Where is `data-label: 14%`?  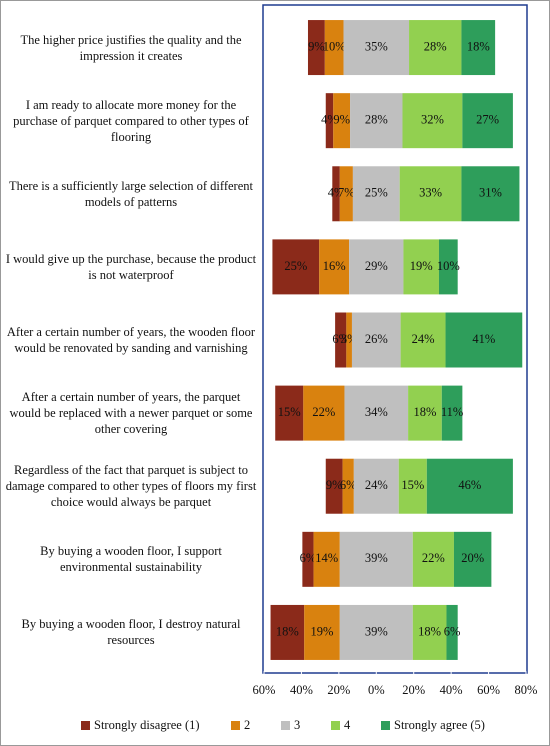
data-label: 14% is located at coordinates (326, 558).